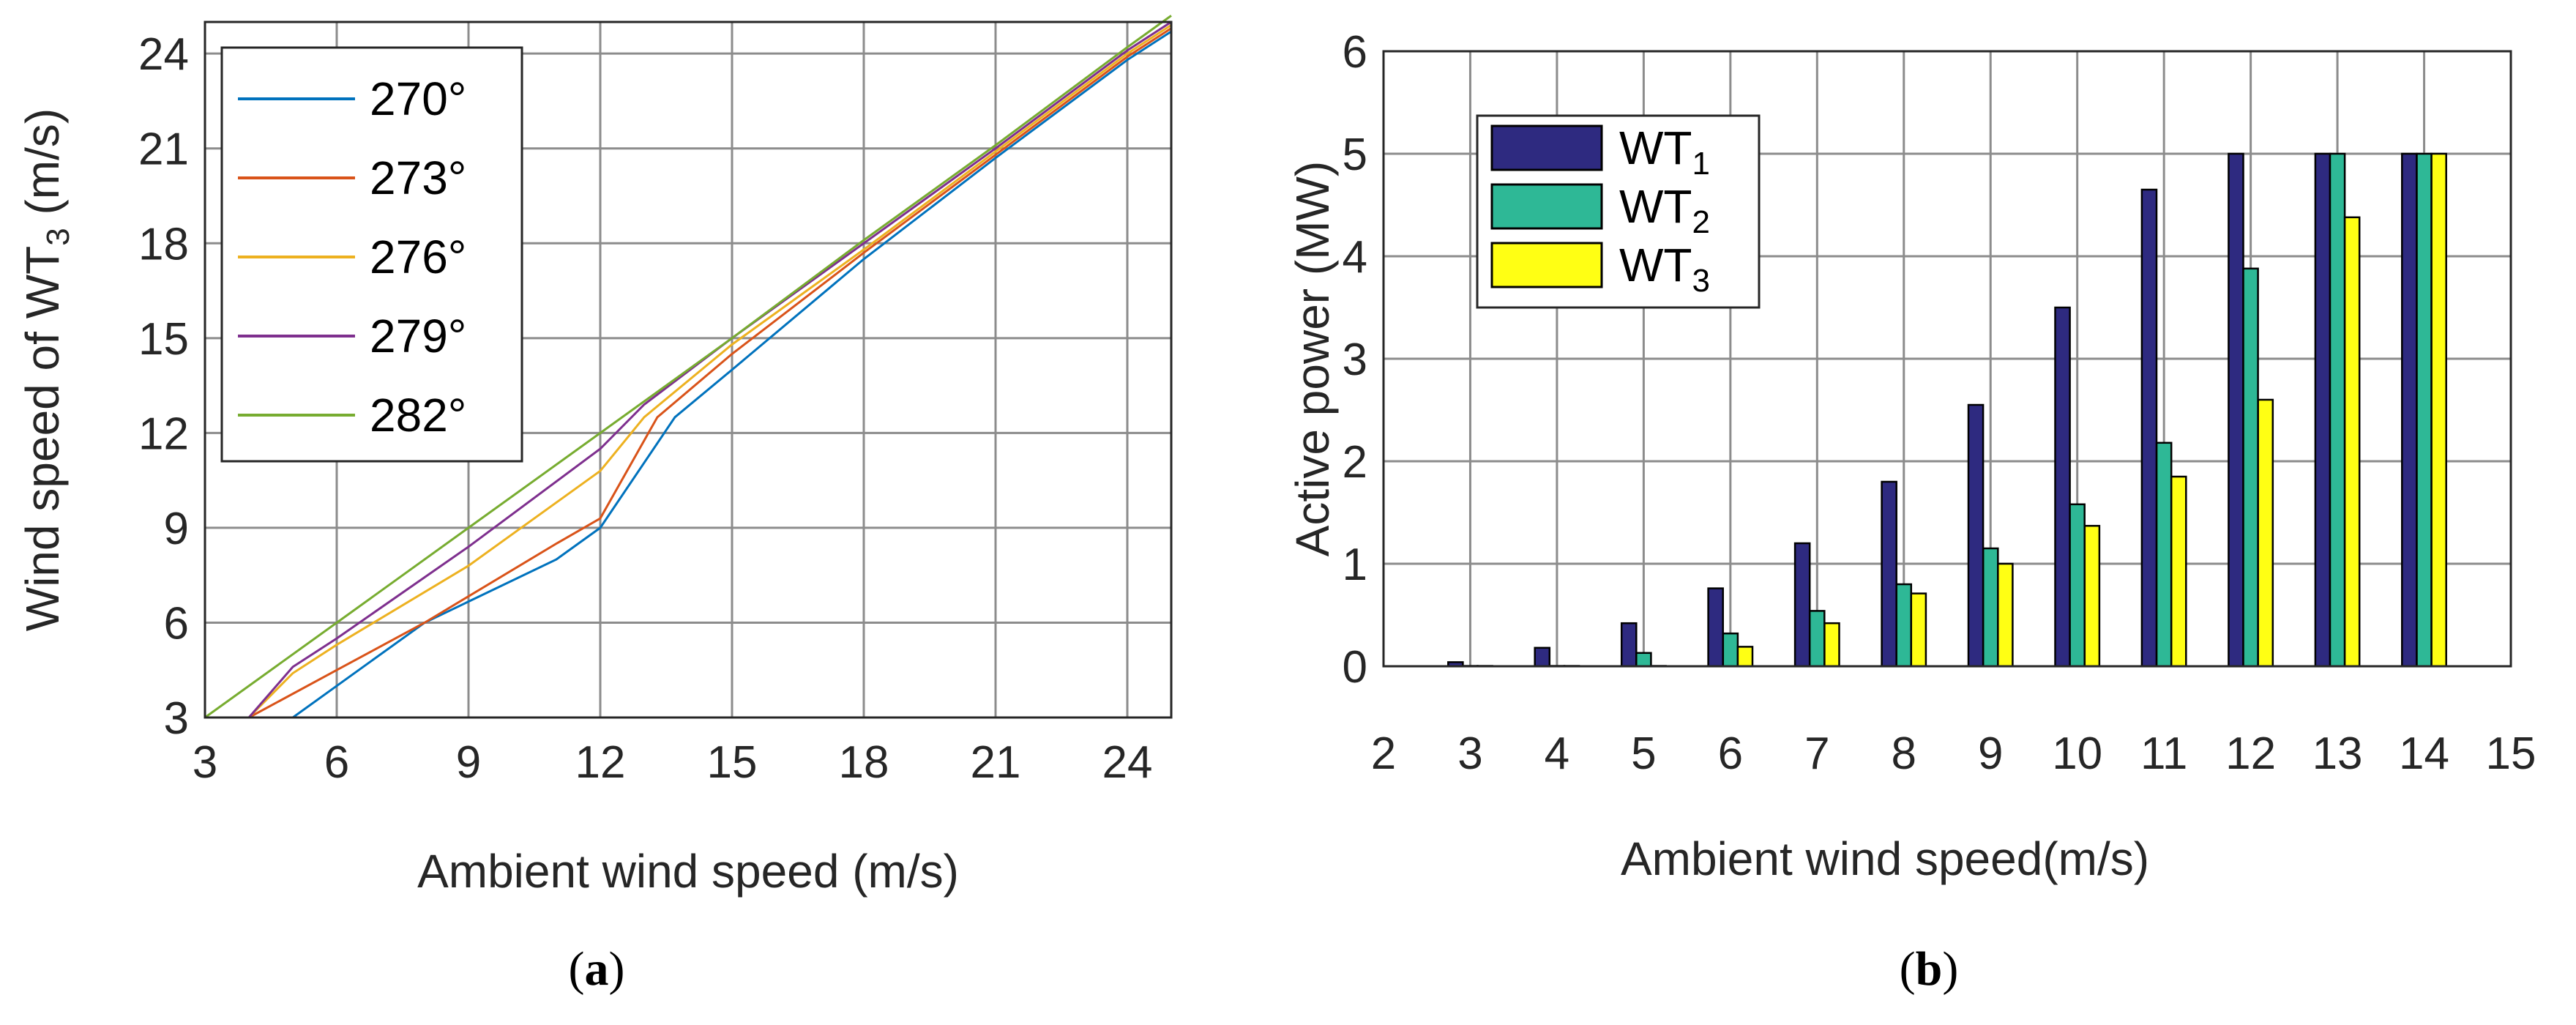 Image resolution: width=2576 pixels, height=1025 pixels. Describe the element at coordinates (163, 54) in the screenshot. I see `y-tick-label: 24` at that location.